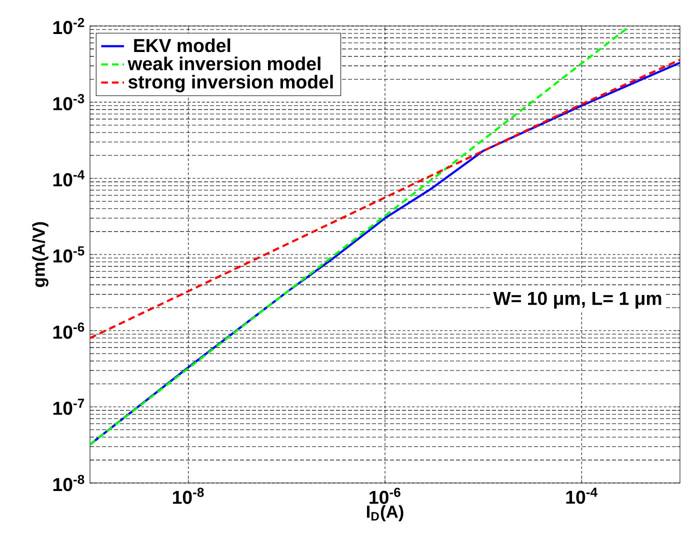 The height and width of the screenshot is (541, 682). Describe the element at coordinates (68, 26) in the screenshot. I see `y-tick-label: 10$^{-2}$` at that location.